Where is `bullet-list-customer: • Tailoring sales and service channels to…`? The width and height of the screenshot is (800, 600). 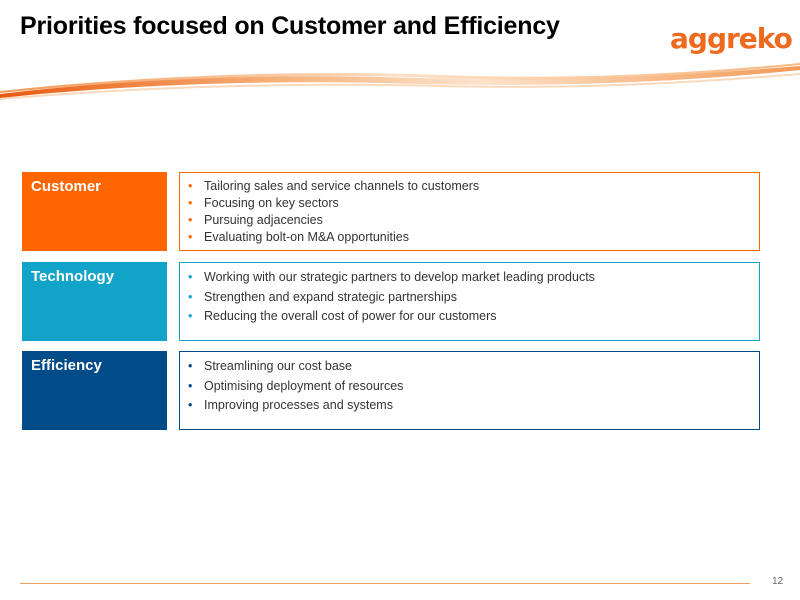 bullet-list-customer: • Tailoring sales and service channels to… is located at coordinates (473, 212).